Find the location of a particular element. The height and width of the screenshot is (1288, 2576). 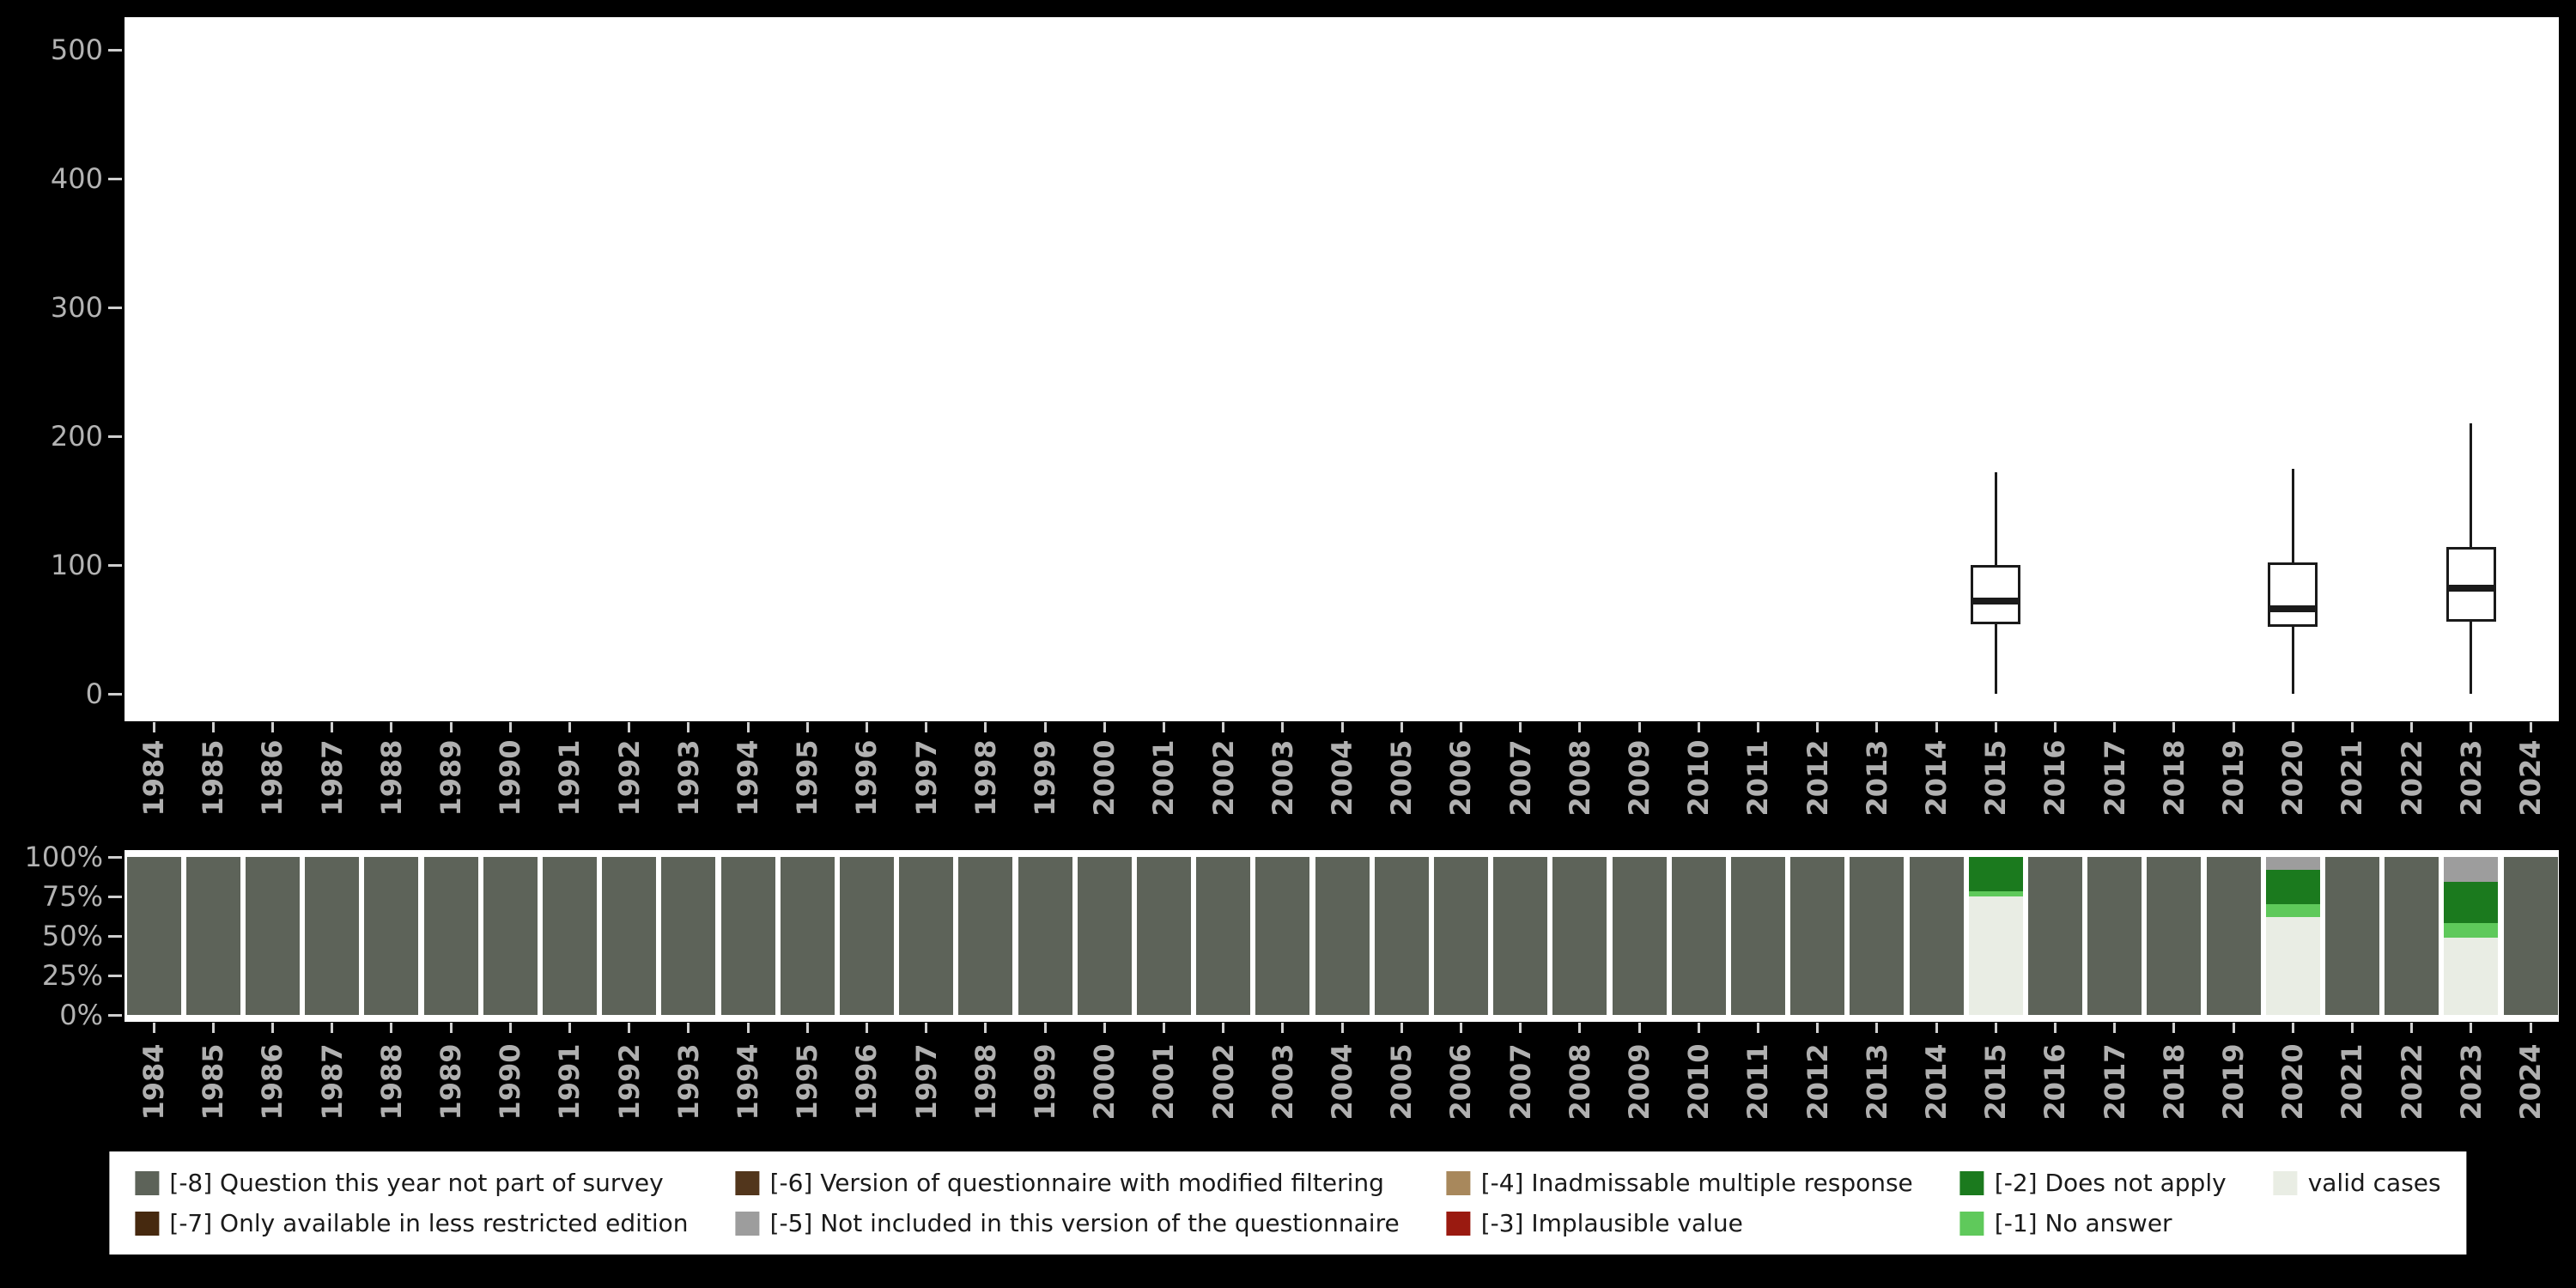

boxplot-box is located at coordinates (2470, 585).